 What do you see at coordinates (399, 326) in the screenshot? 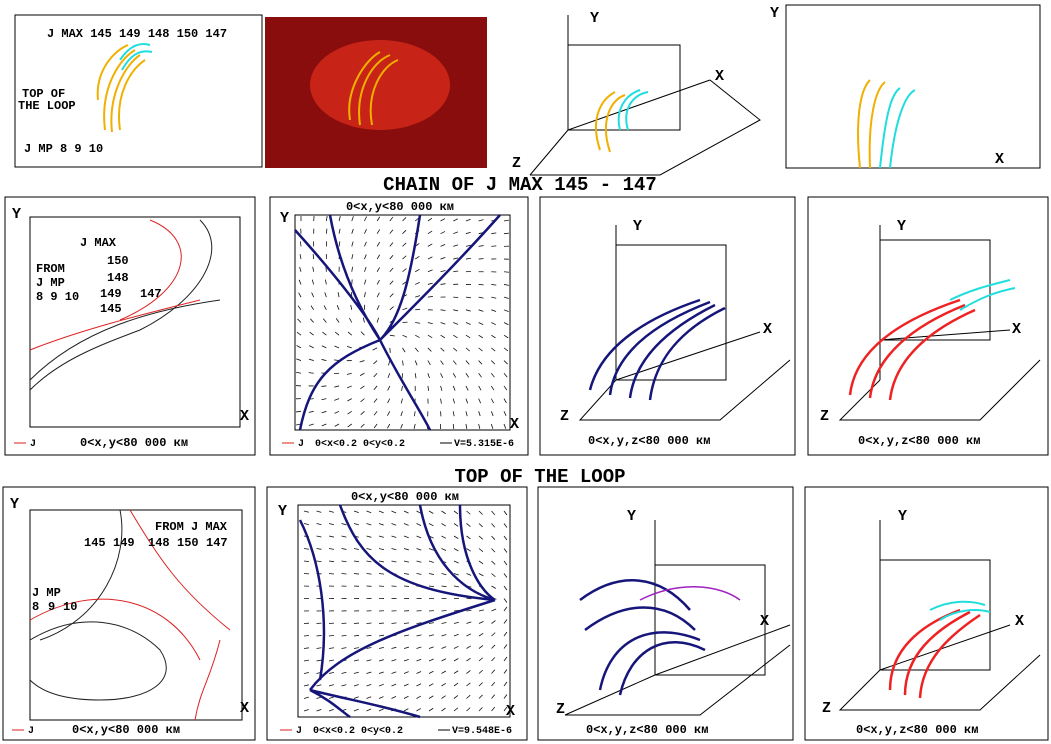
I see `panel-frame` at bounding box center [399, 326].